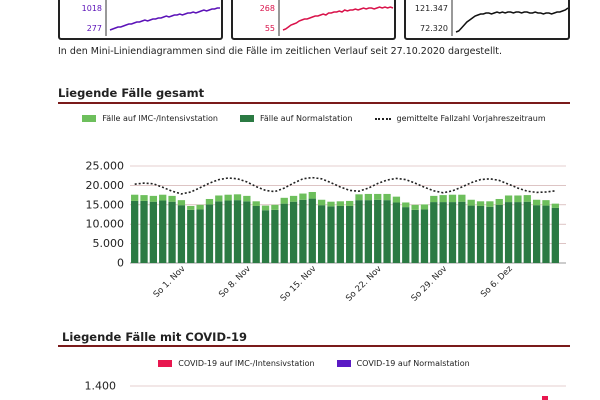 Image resolution: width=600 pixels, height=400 pixels. I want to click on mini-line-total, so click(510, 18).